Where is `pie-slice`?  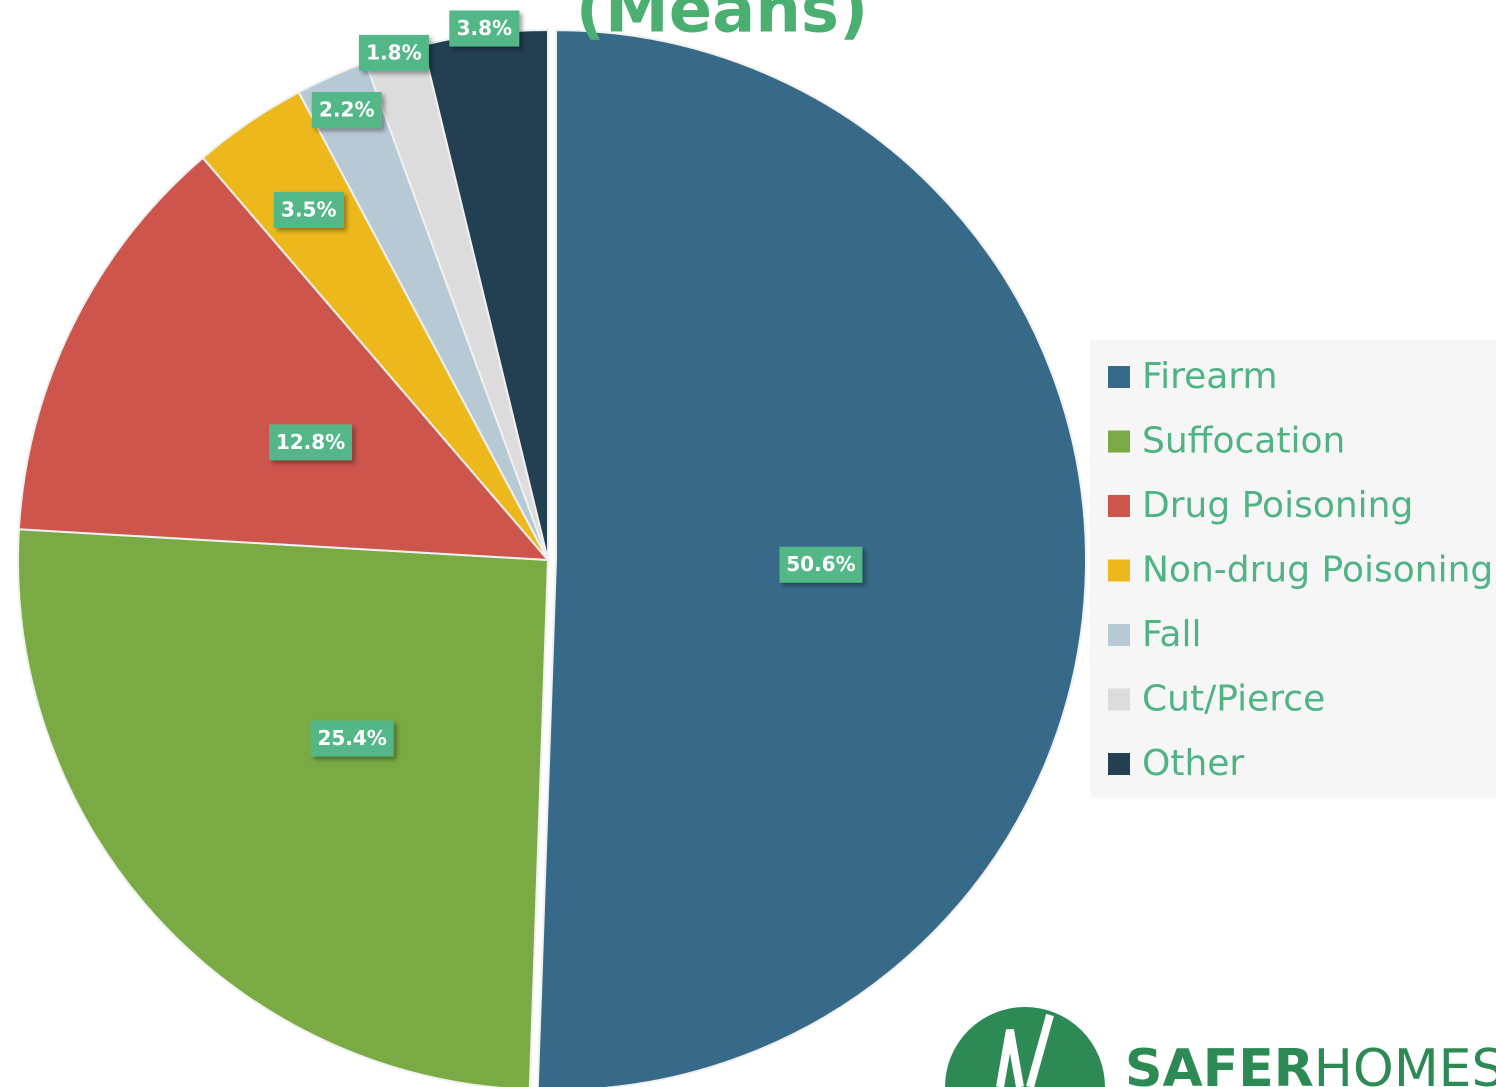
pie-slice is located at coordinates (284, 359).